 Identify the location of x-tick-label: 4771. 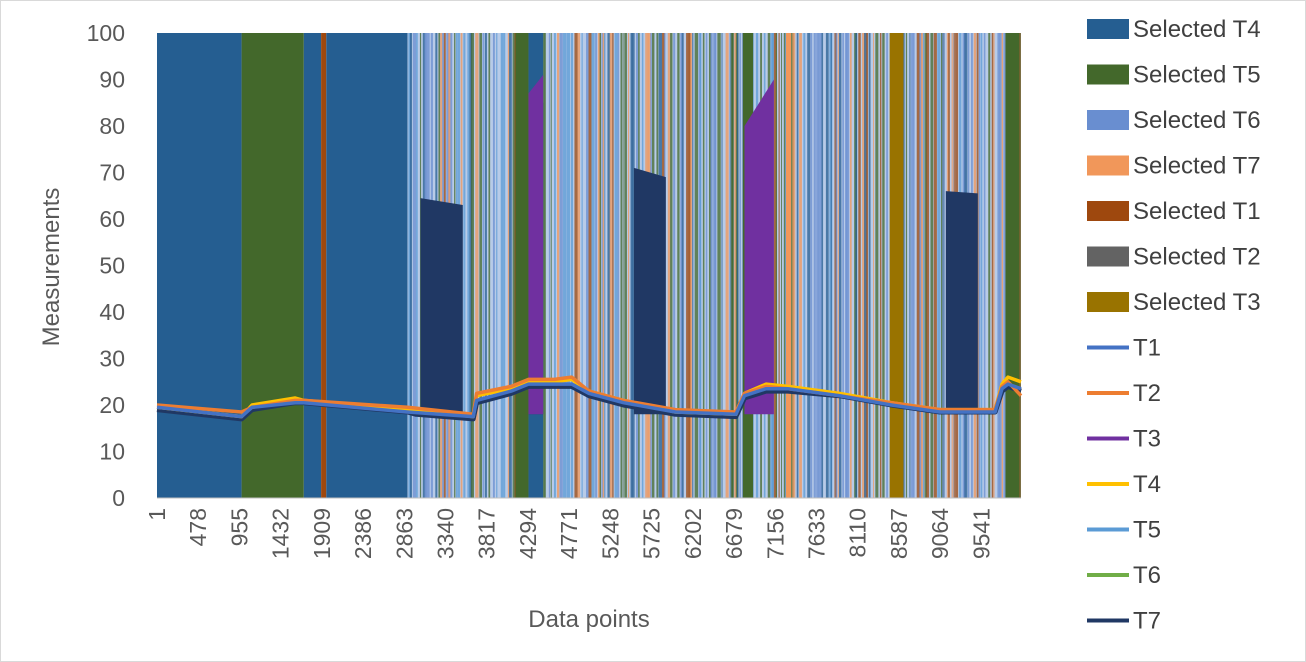
(569, 533).